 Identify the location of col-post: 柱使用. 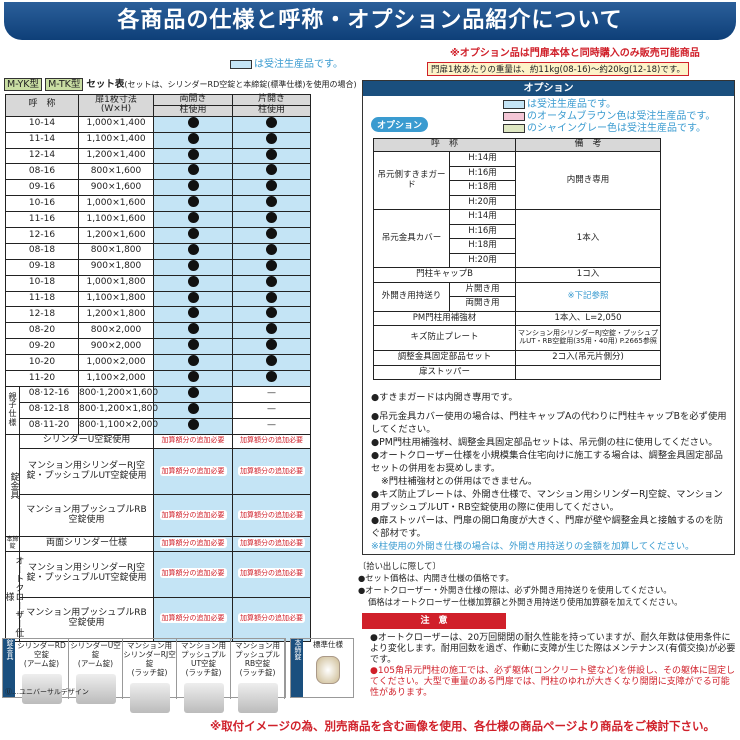
(272, 110).